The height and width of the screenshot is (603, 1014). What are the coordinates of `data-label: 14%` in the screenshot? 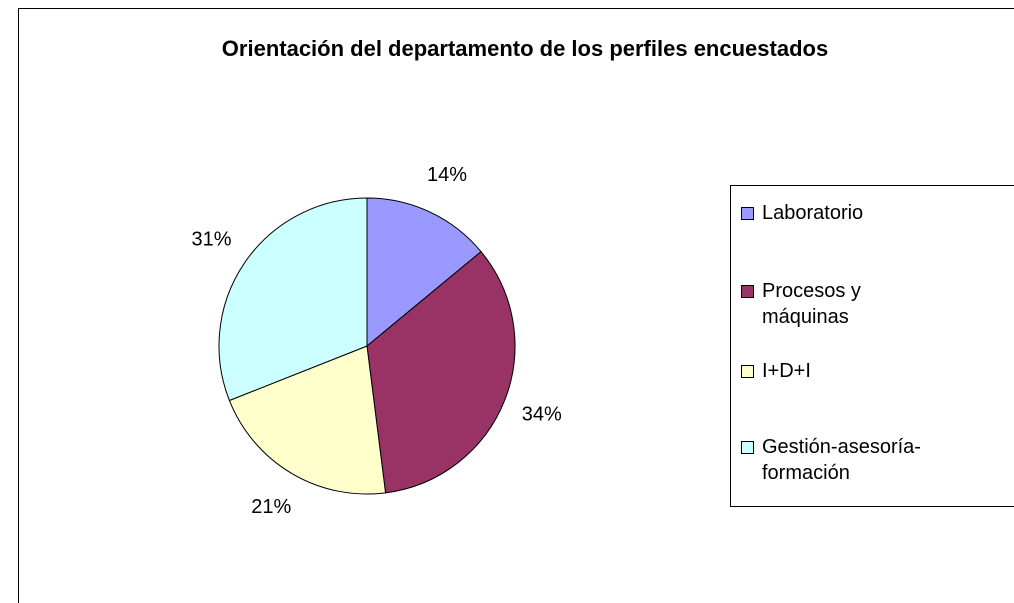 It's located at (447, 175).